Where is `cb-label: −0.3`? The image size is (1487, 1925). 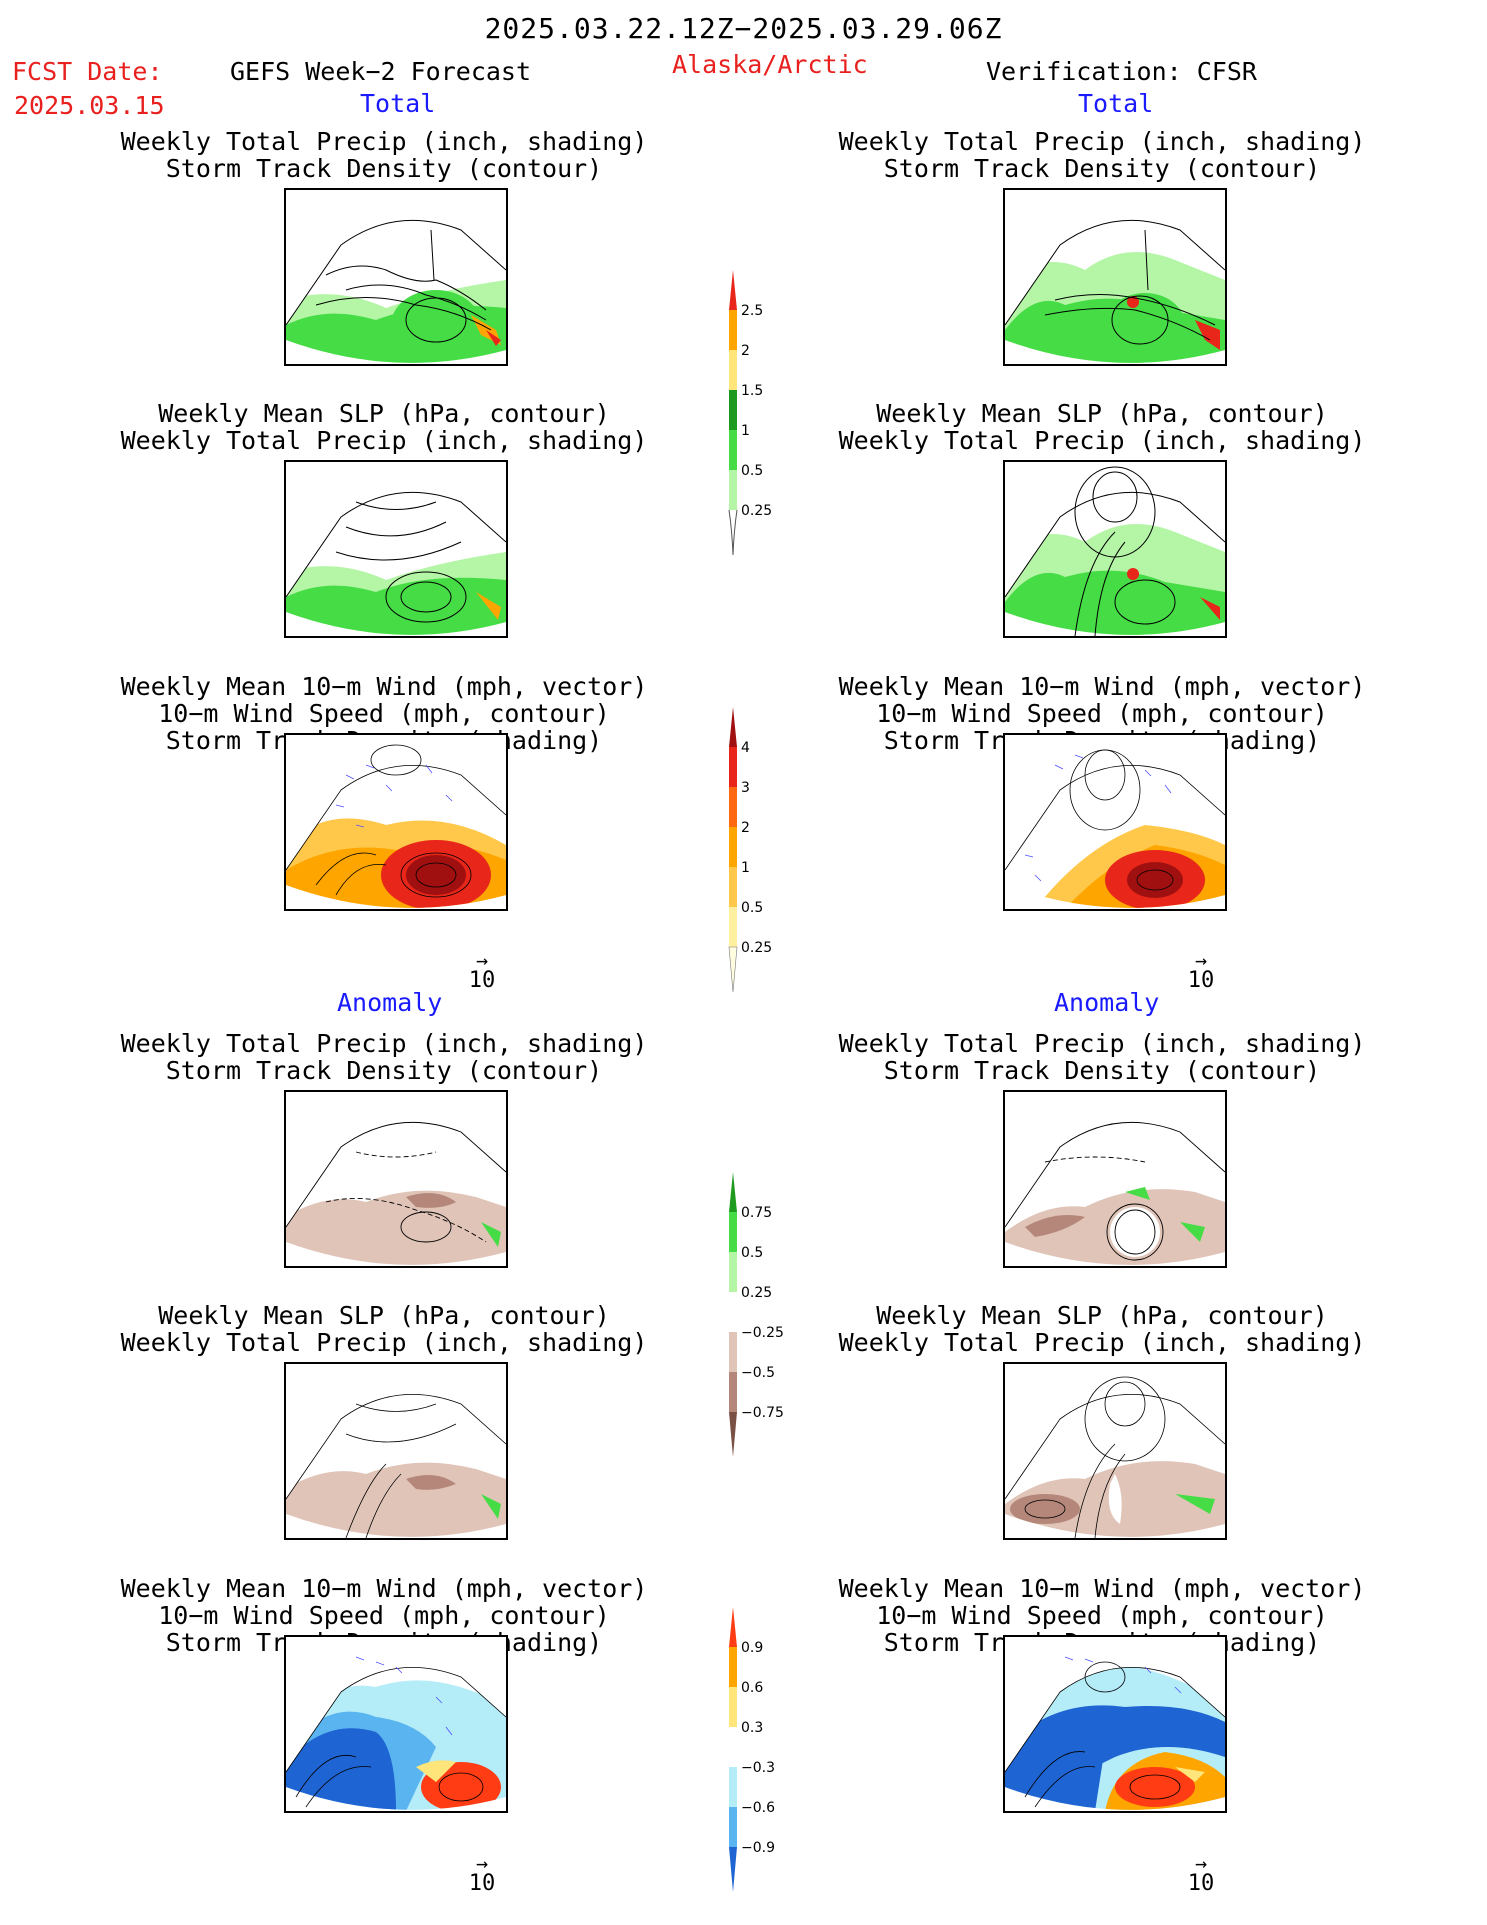
cb-label: −0.3 is located at coordinates (758, 1768).